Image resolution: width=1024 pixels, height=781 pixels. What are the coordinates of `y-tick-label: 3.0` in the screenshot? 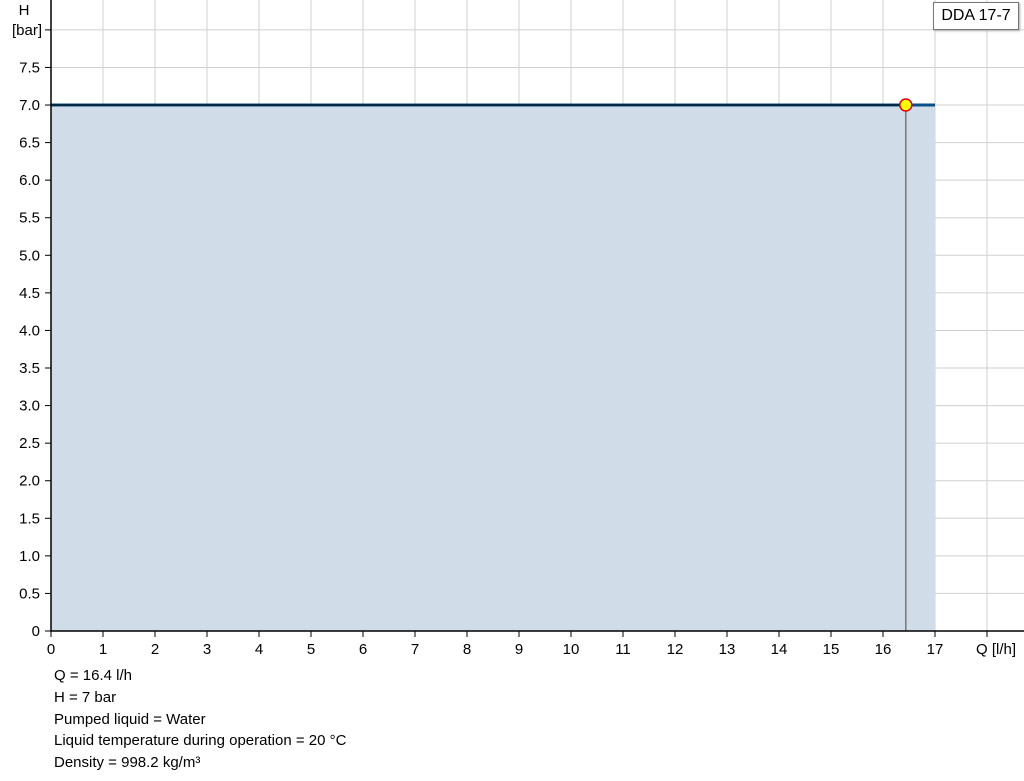 It's located at (29, 406).